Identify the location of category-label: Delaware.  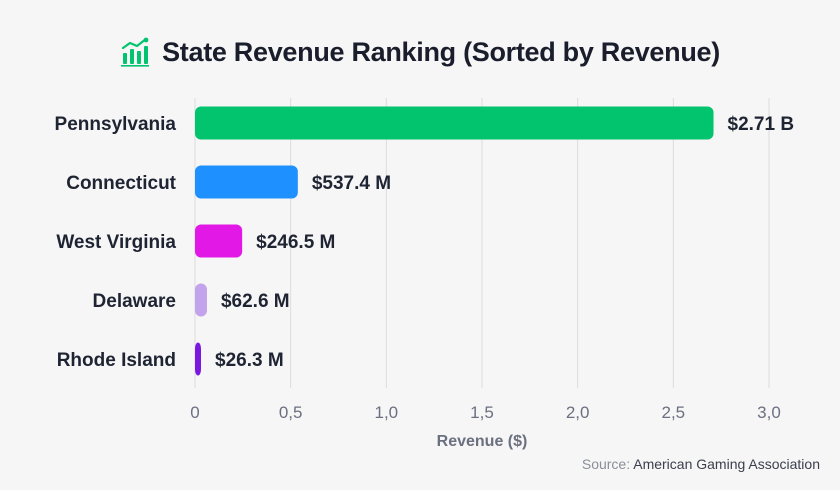
(134, 301).